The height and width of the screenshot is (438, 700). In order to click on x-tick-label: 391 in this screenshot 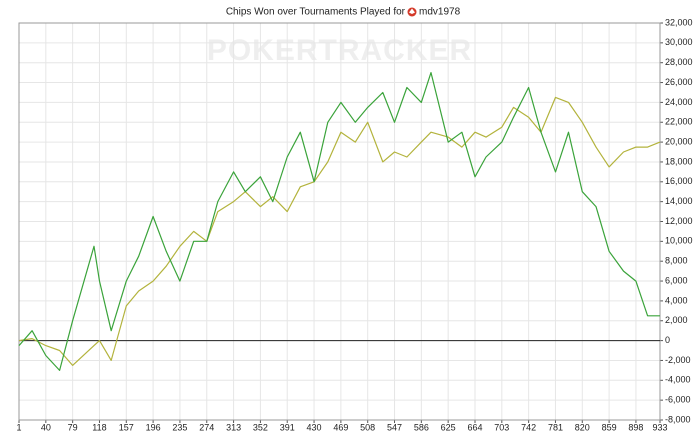, I will do `click(287, 427)`.